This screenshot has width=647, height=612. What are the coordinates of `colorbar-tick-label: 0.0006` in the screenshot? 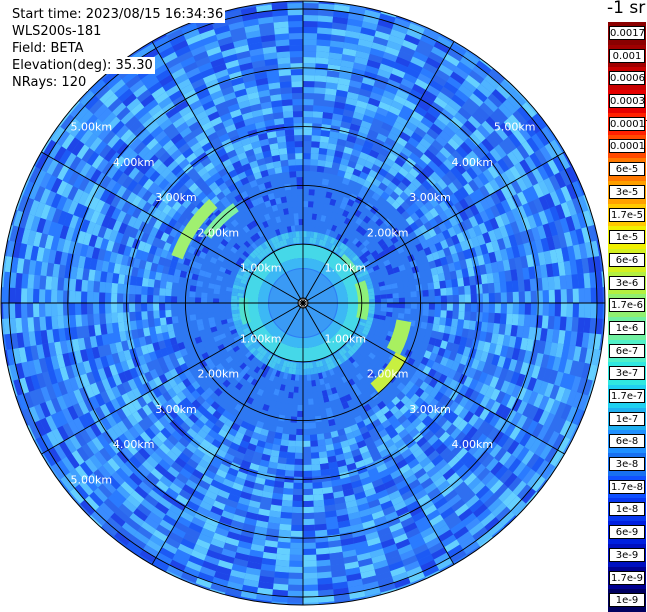 It's located at (627, 78).